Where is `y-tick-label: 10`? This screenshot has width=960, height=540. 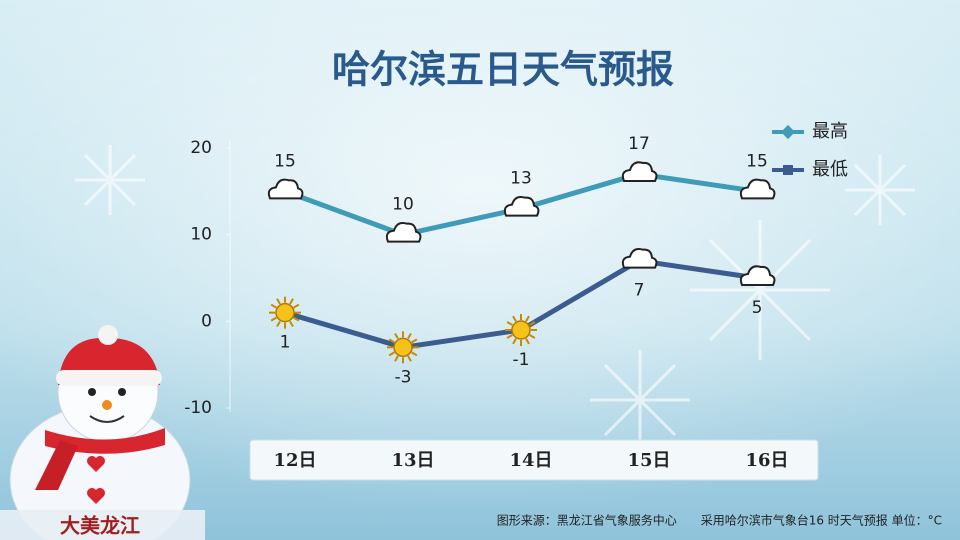 y-tick-label: 10 is located at coordinates (201, 235).